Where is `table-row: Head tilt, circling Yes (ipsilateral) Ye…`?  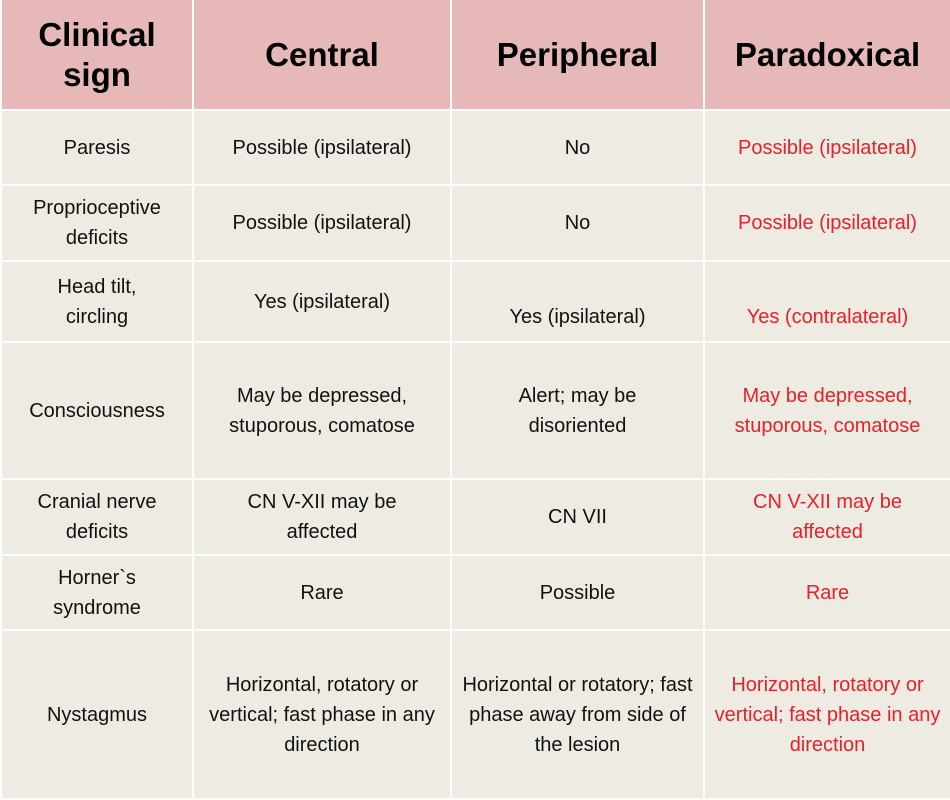 table-row: Head tilt, circling Yes (ipsilateral) Ye… is located at coordinates (475, 301).